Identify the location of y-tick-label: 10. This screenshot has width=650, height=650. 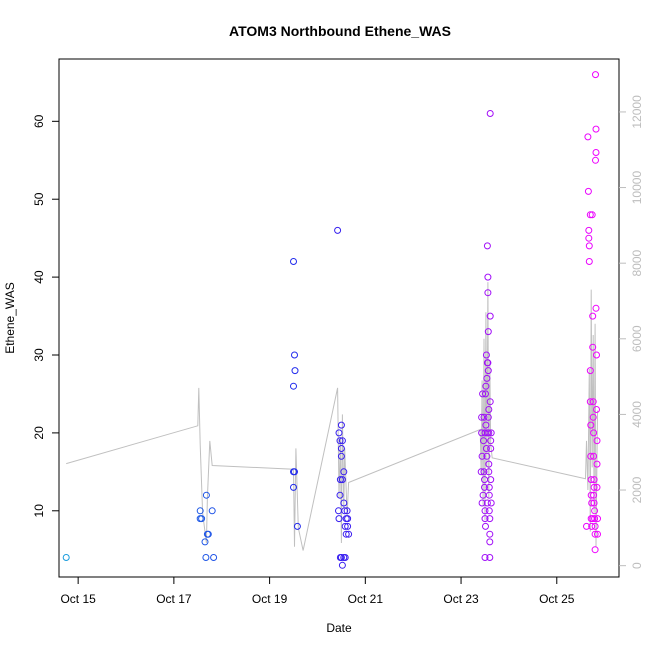
(39, 511).